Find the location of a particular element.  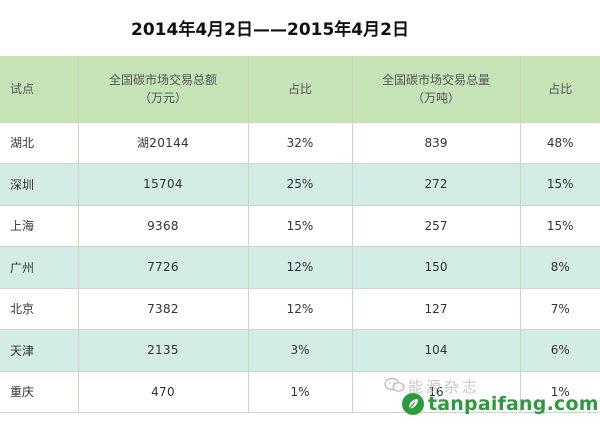

header-trade-amount-unit: （万元） is located at coordinates (162, 97).